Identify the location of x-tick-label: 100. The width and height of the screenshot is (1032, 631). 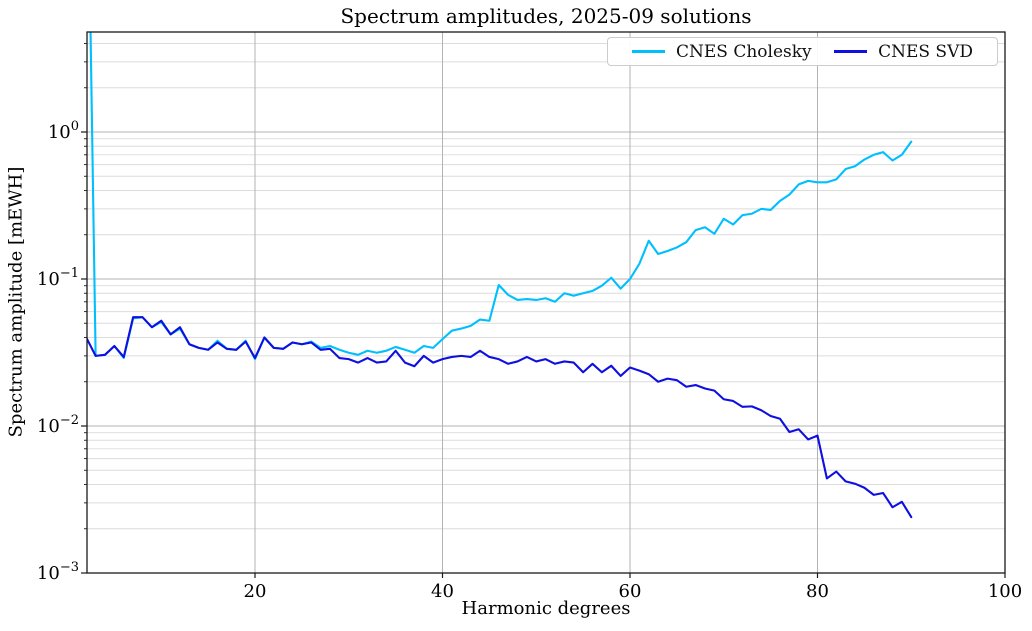
(1005, 591).